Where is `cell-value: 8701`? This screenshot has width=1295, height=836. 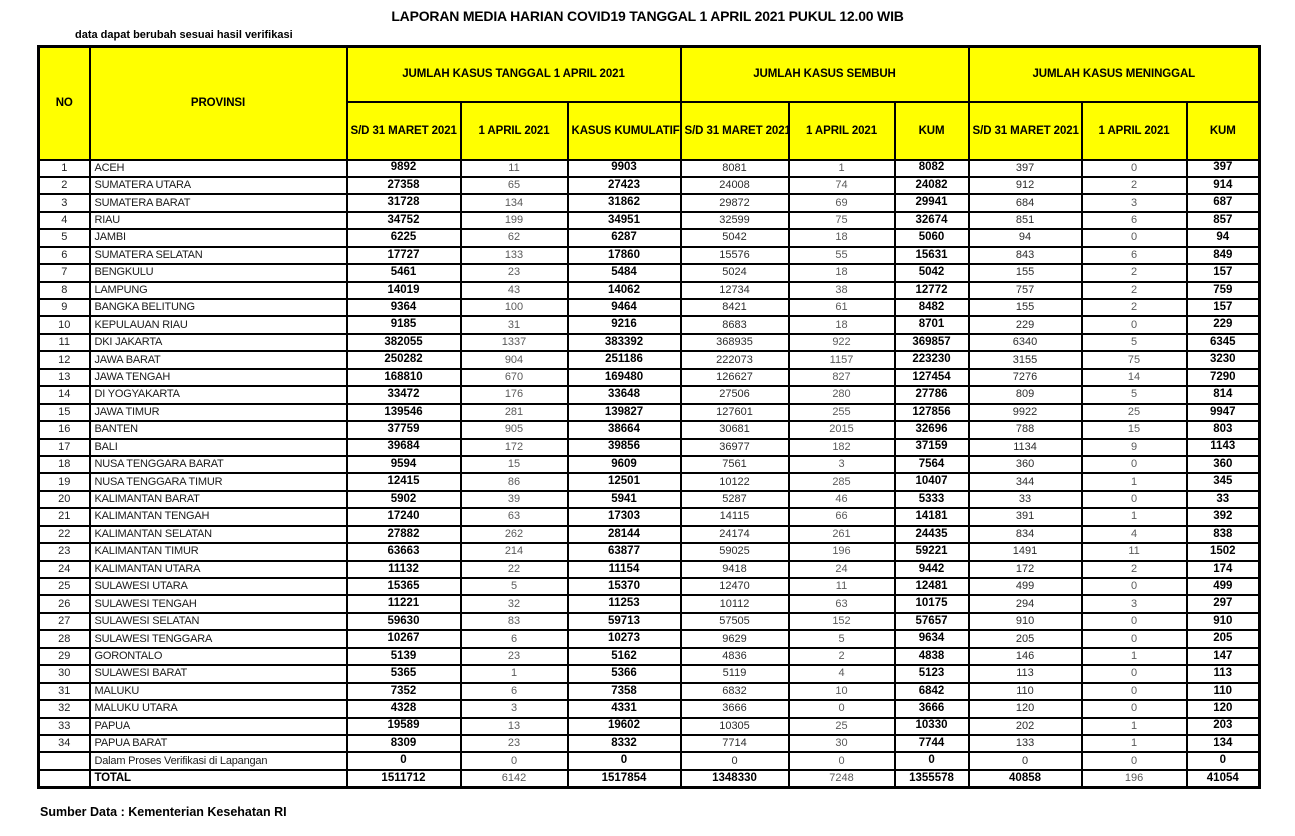 cell-value: 8701 is located at coordinates (931, 325).